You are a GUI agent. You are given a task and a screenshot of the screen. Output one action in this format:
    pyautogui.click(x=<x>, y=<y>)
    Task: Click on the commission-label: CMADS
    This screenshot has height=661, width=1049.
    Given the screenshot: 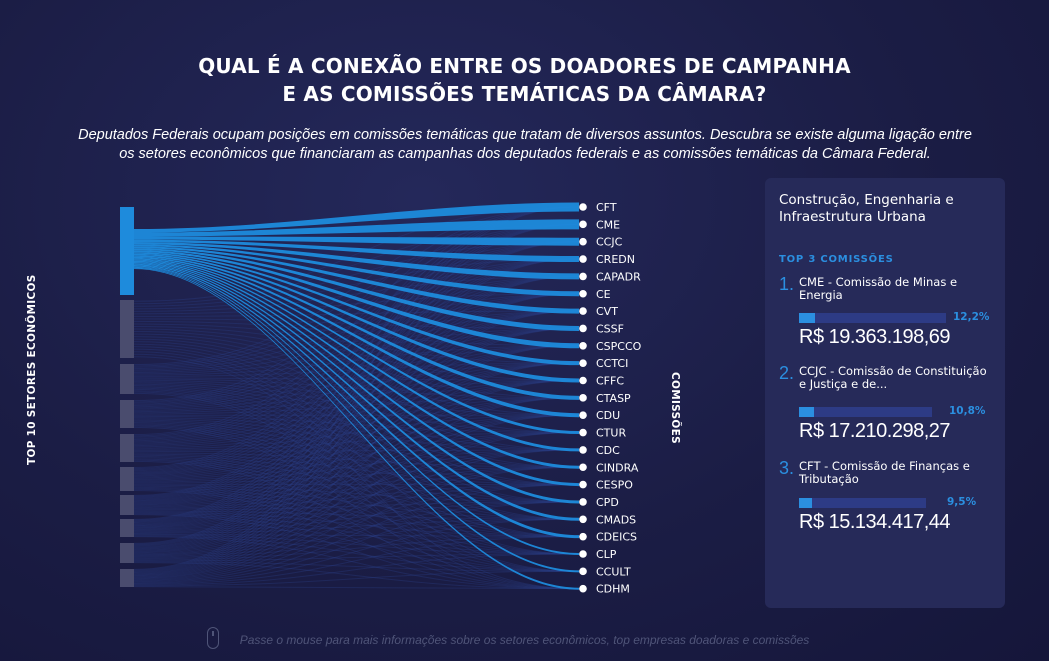 What is the action you would take?
    pyautogui.click(x=616, y=519)
    